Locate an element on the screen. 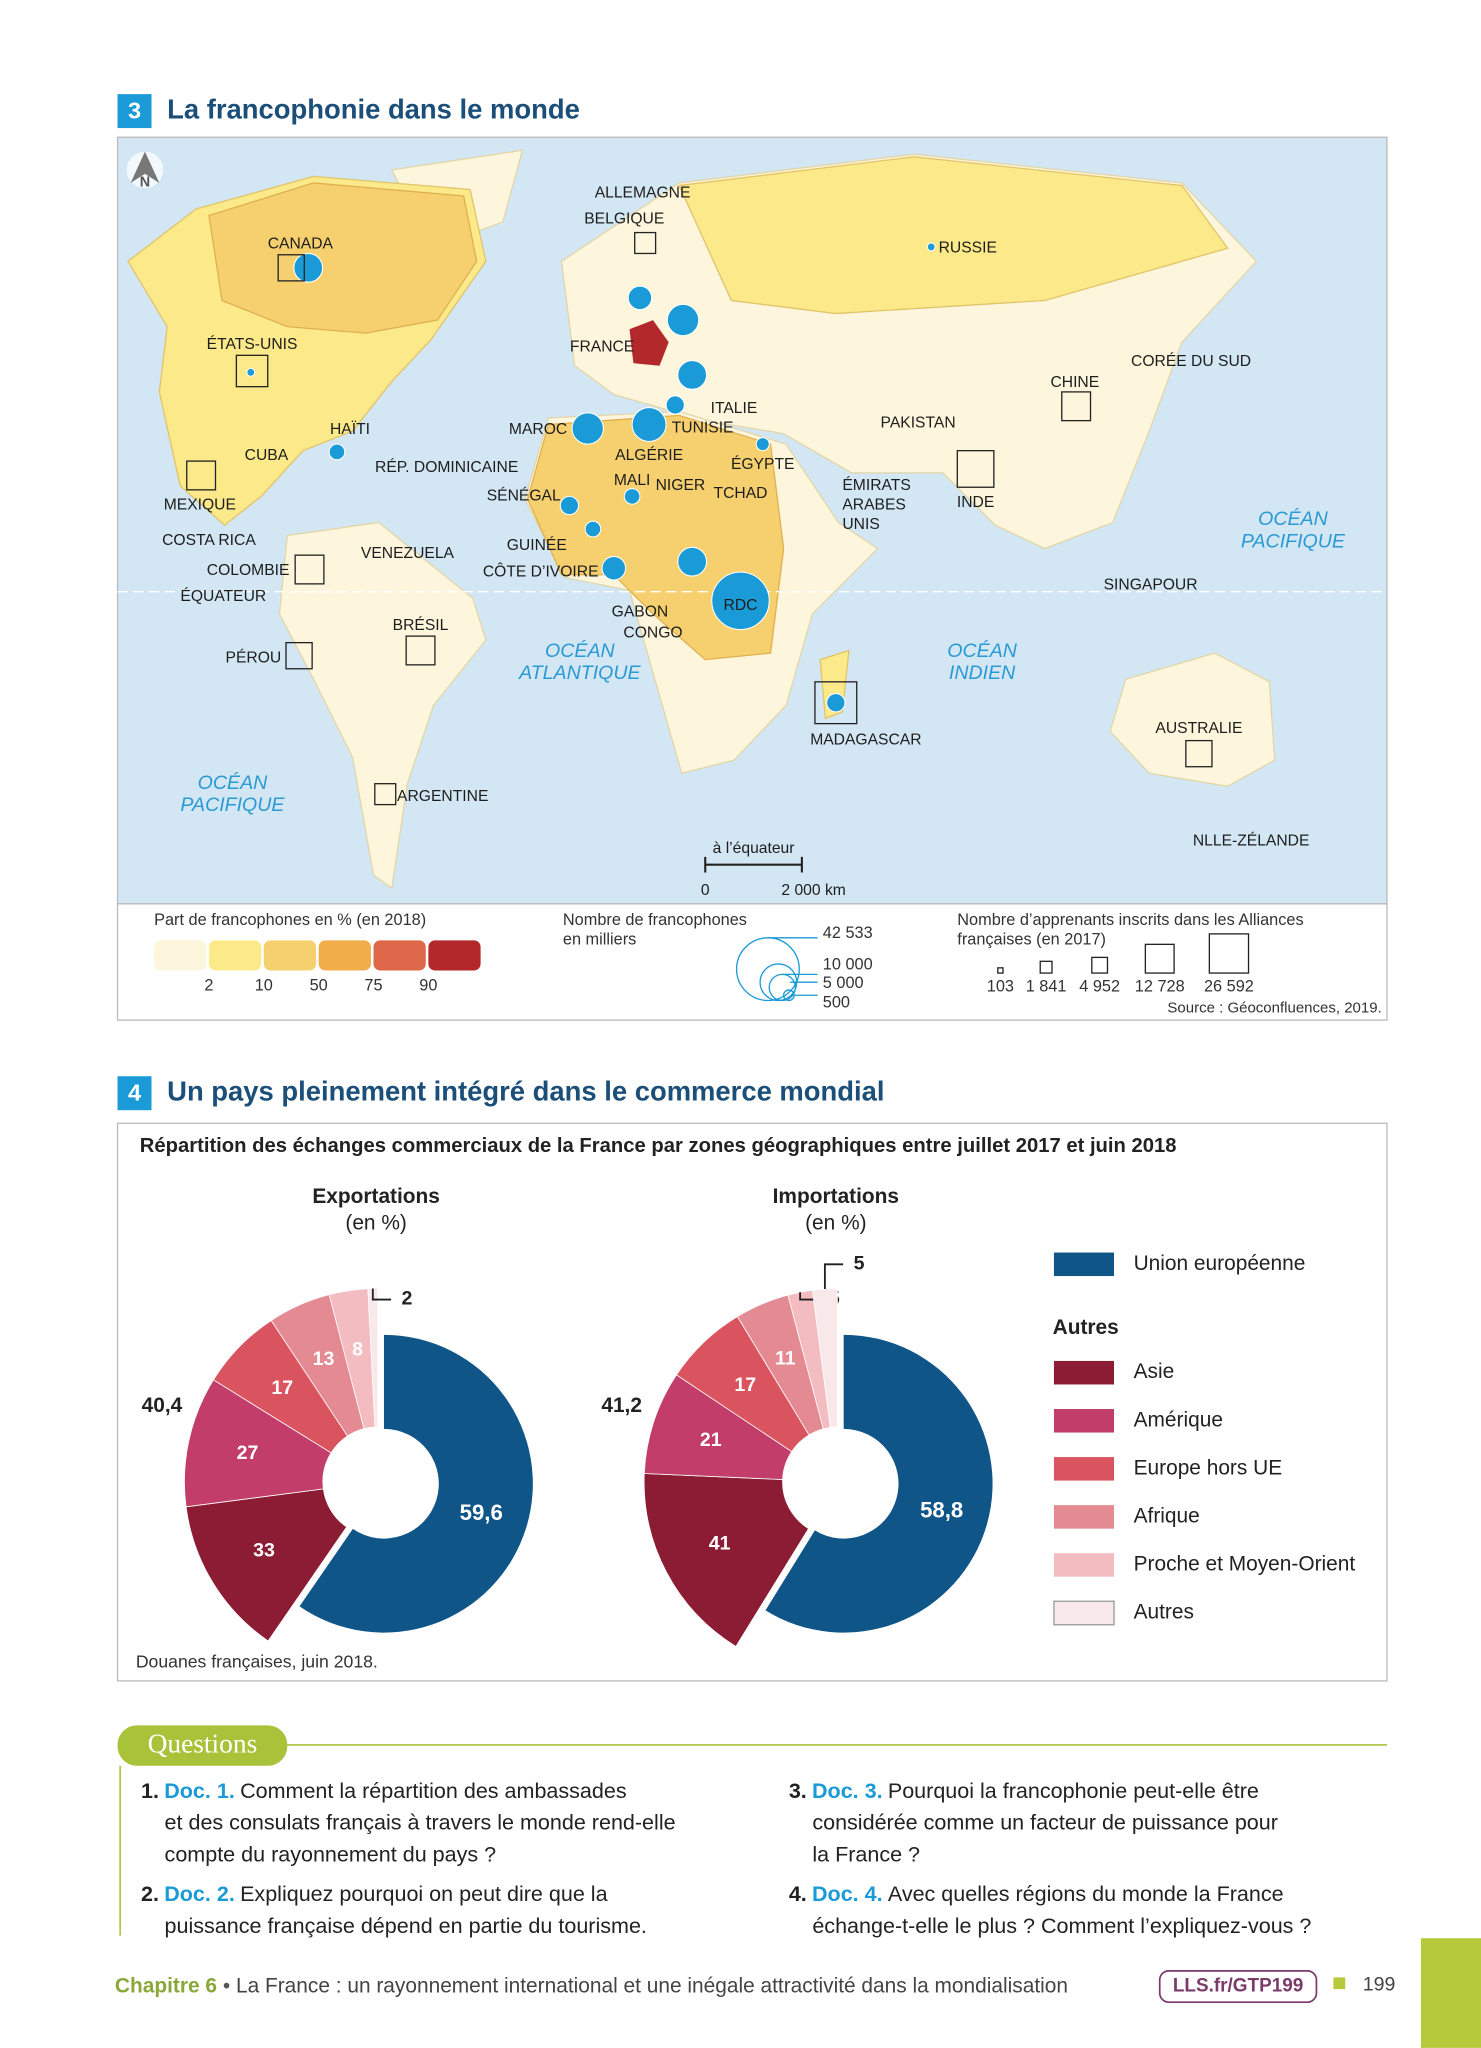 This screenshot has height=2048, width=1481. doc-number: 4 is located at coordinates (134, 1093).